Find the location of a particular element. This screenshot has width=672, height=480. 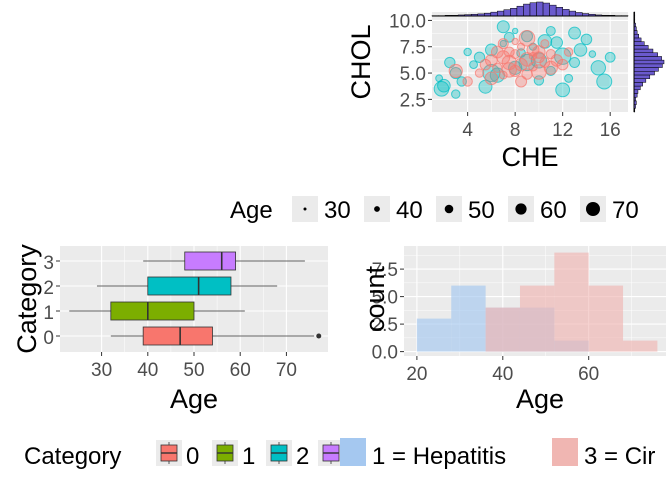

scatter-x-tick-label: 8 is located at coordinates (515, 130).